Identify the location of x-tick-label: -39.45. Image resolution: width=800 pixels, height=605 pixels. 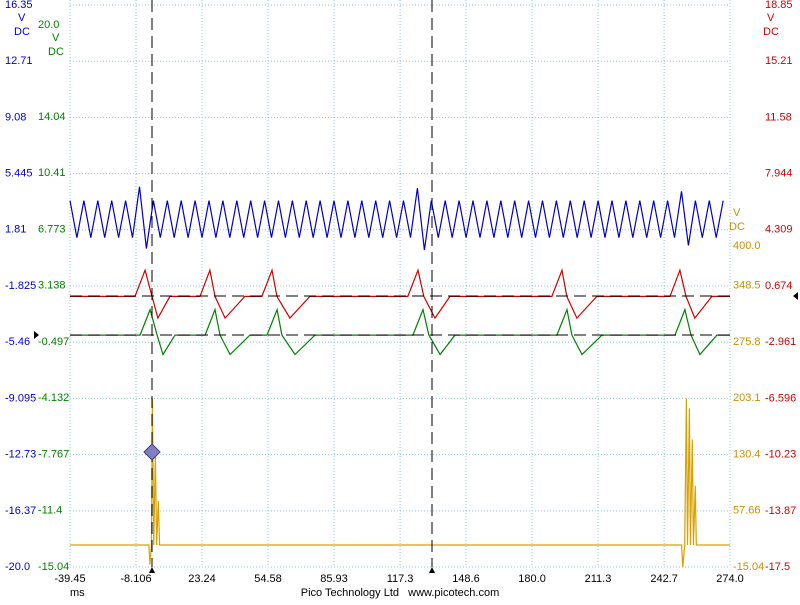
(69, 579).